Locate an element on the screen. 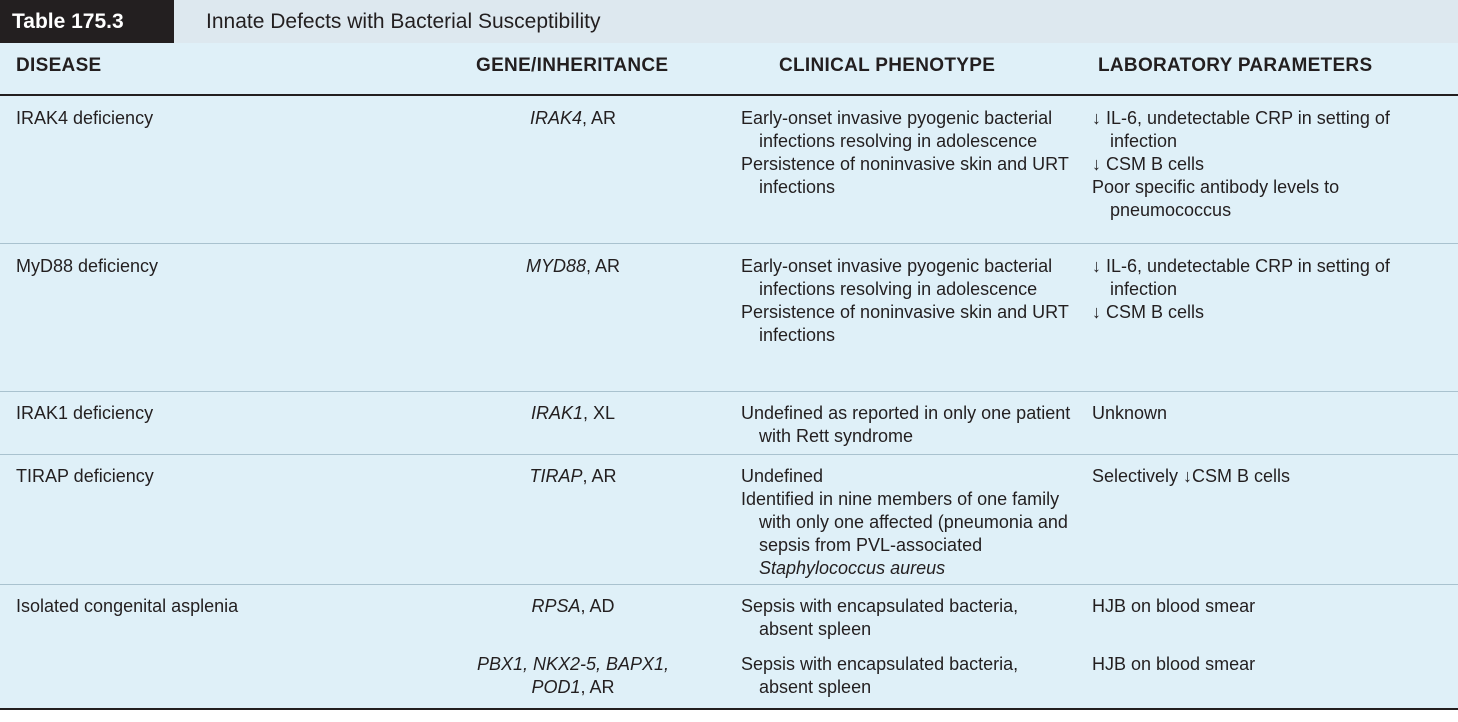 The width and height of the screenshot is (1458, 722). gene-cell: IRAK4, AR is located at coordinates (573, 118).